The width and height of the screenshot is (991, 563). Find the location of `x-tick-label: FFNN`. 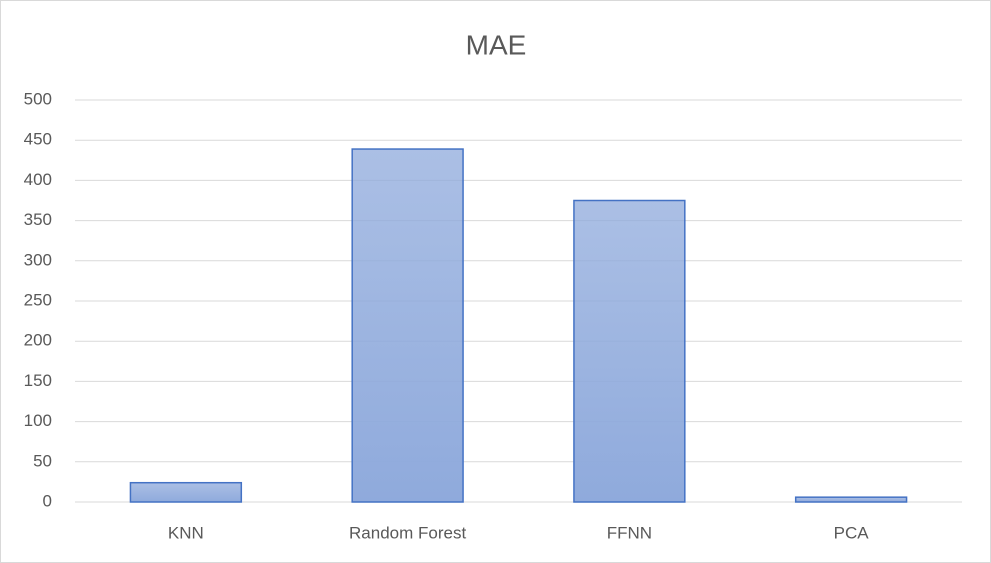

x-tick-label: FFNN is located at coordinates (629, 532).